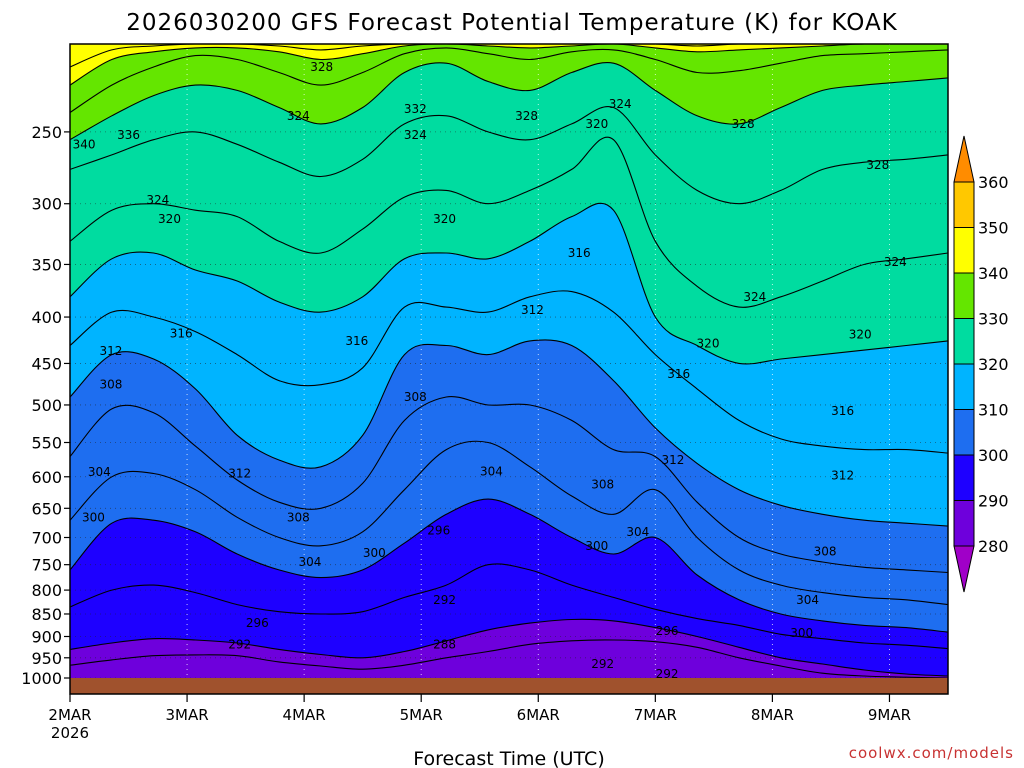 Image resolution: width=1024 pixels, height=768 pixels. I want to click on contour-label-34: 308, so click(298, 517).